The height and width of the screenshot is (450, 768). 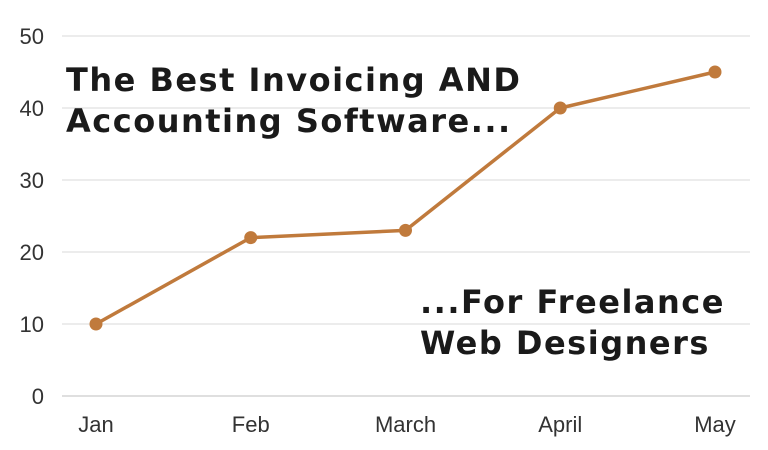 What do you see at coordinates (96, 324) in the screenshot?
I see `data-point-jan` at bounding box center [96, 324].